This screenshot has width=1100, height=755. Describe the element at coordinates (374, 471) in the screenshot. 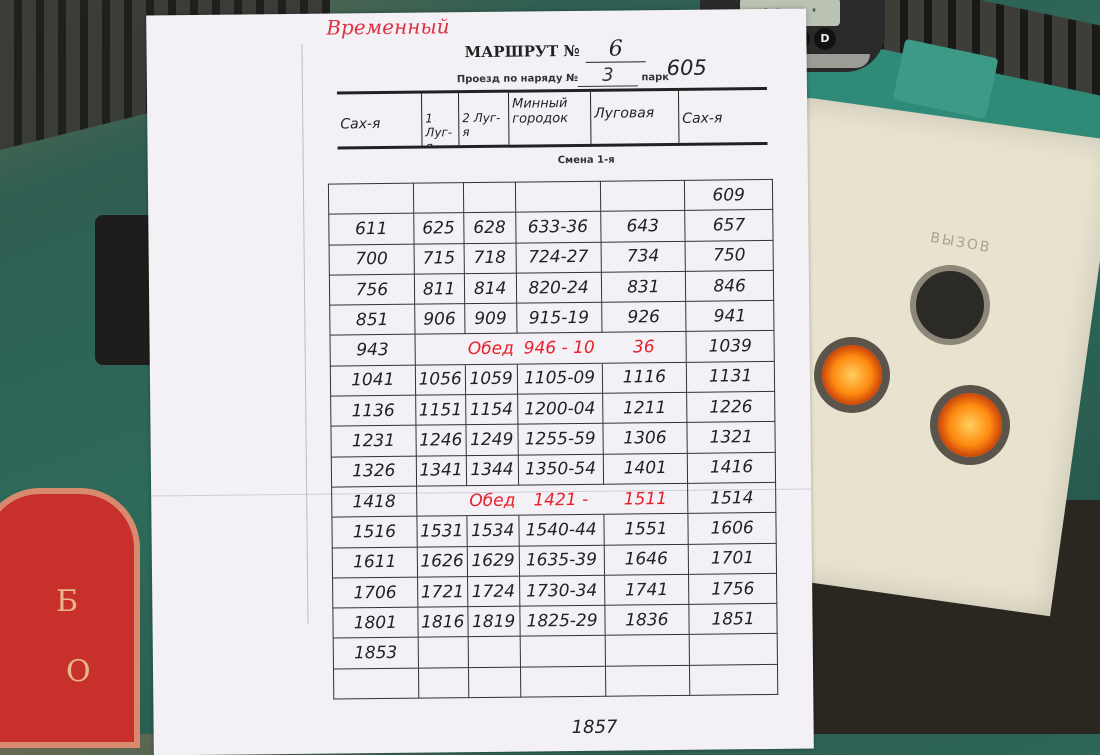

I see `time-cell: 1326` at that location.